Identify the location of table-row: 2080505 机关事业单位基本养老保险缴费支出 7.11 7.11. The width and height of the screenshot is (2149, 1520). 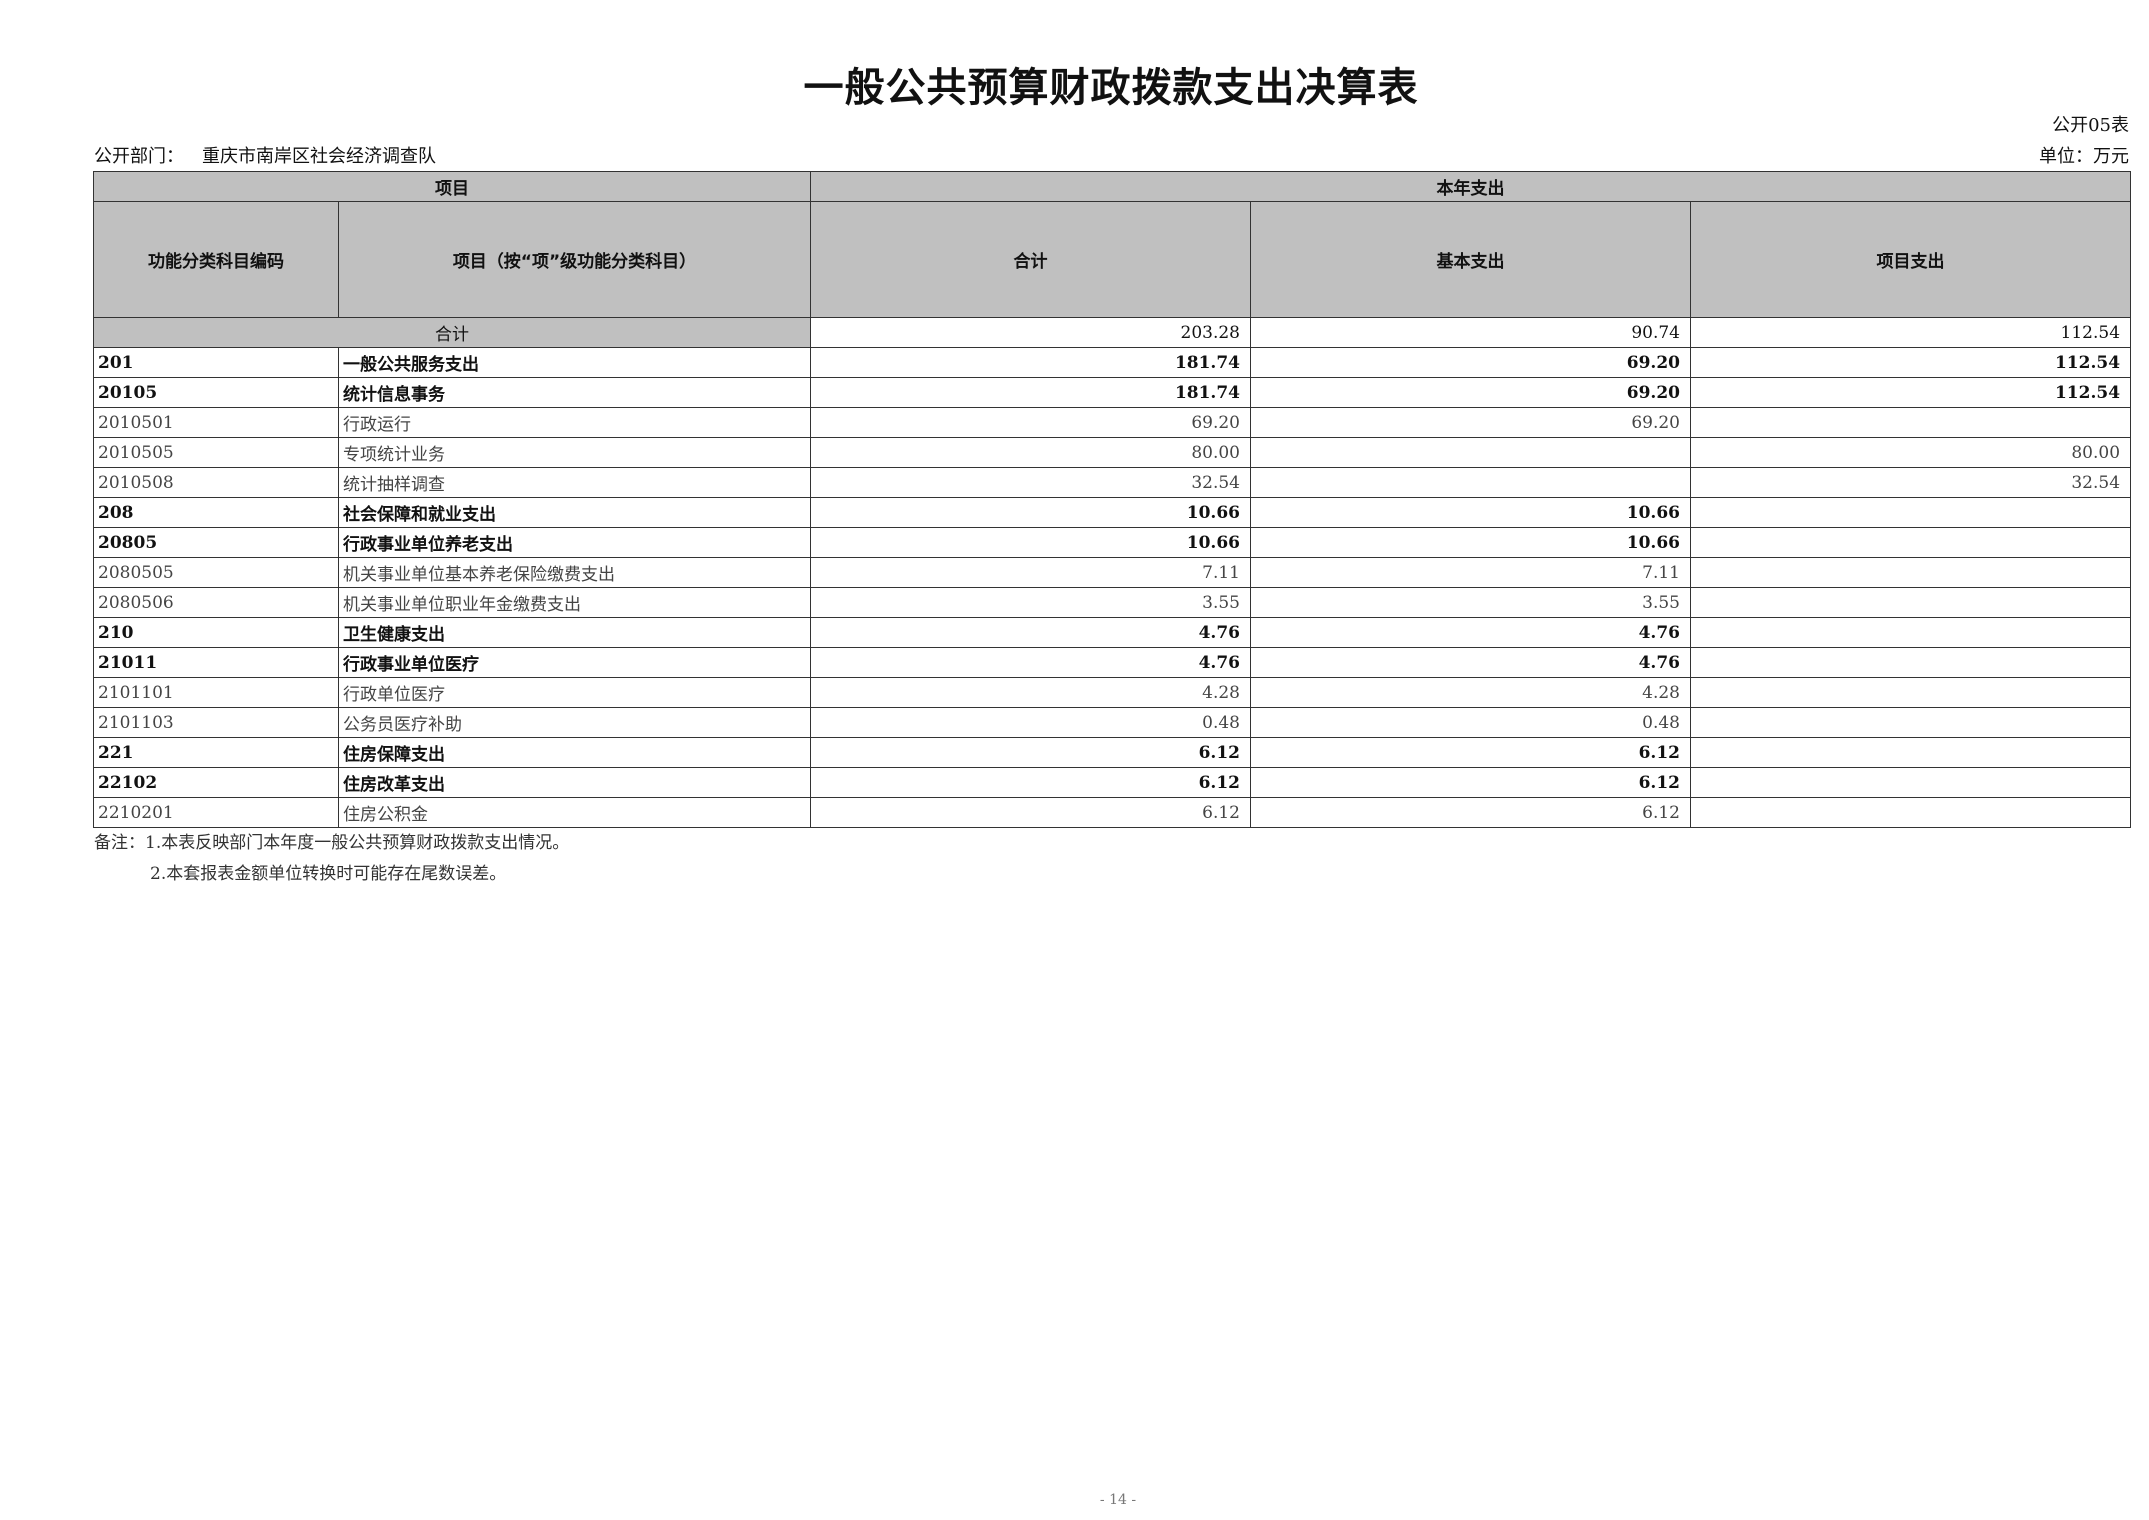
(1112, 572).